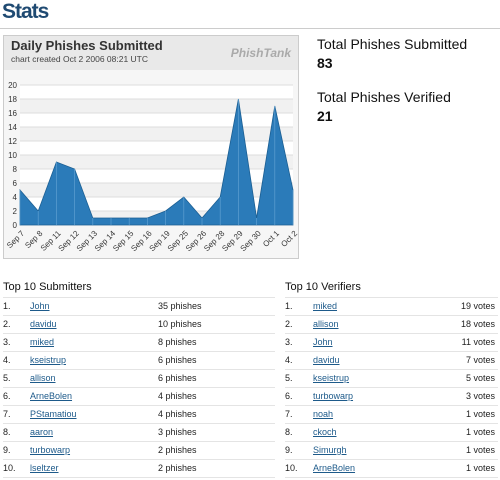 This screenshot has width=500, height=480. I want to click on chart-title: Daily Phishes Submitted, so click(87, 45).